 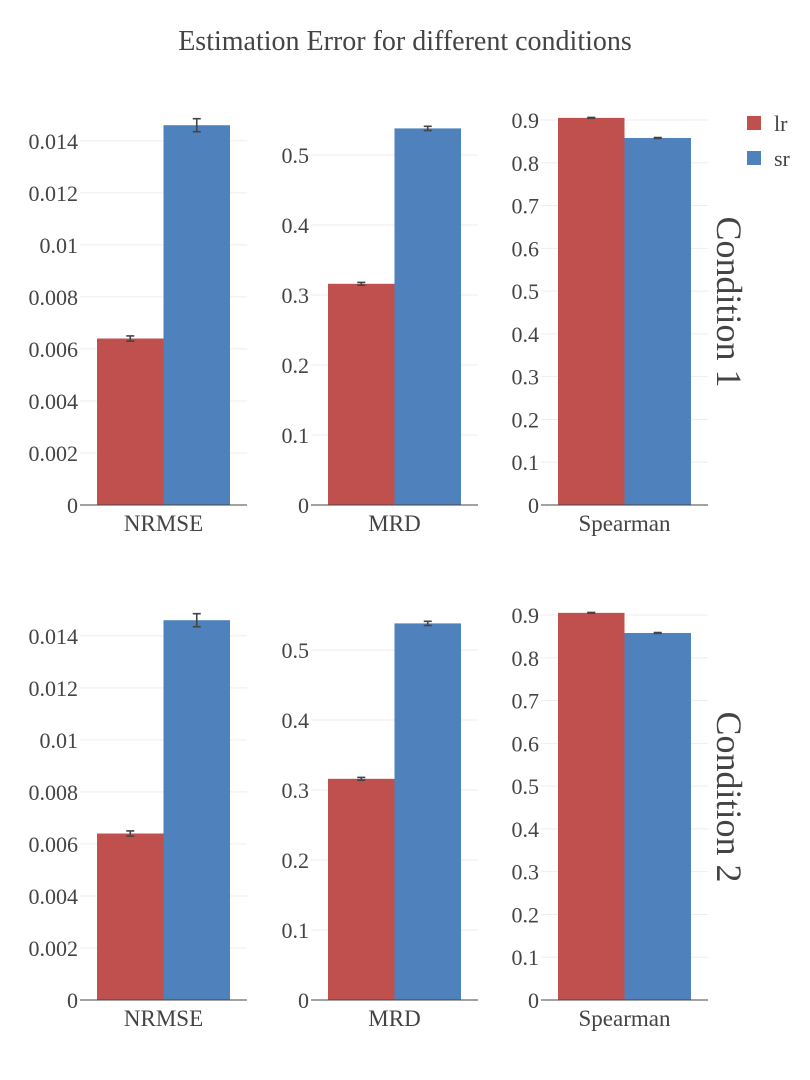 I want to click on legend-entry-sr: sr, so click(x=769, y=158).